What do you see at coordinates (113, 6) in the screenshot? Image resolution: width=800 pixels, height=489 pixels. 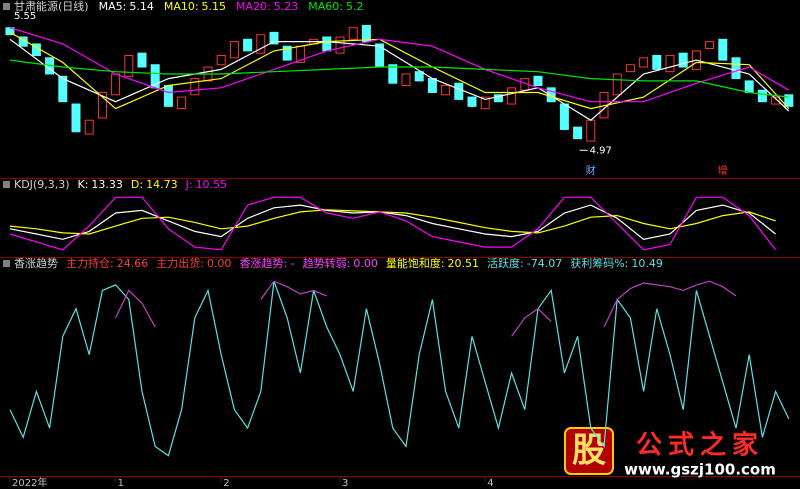 I see `legend-label: MA5:` at bounding box center [113, 6].